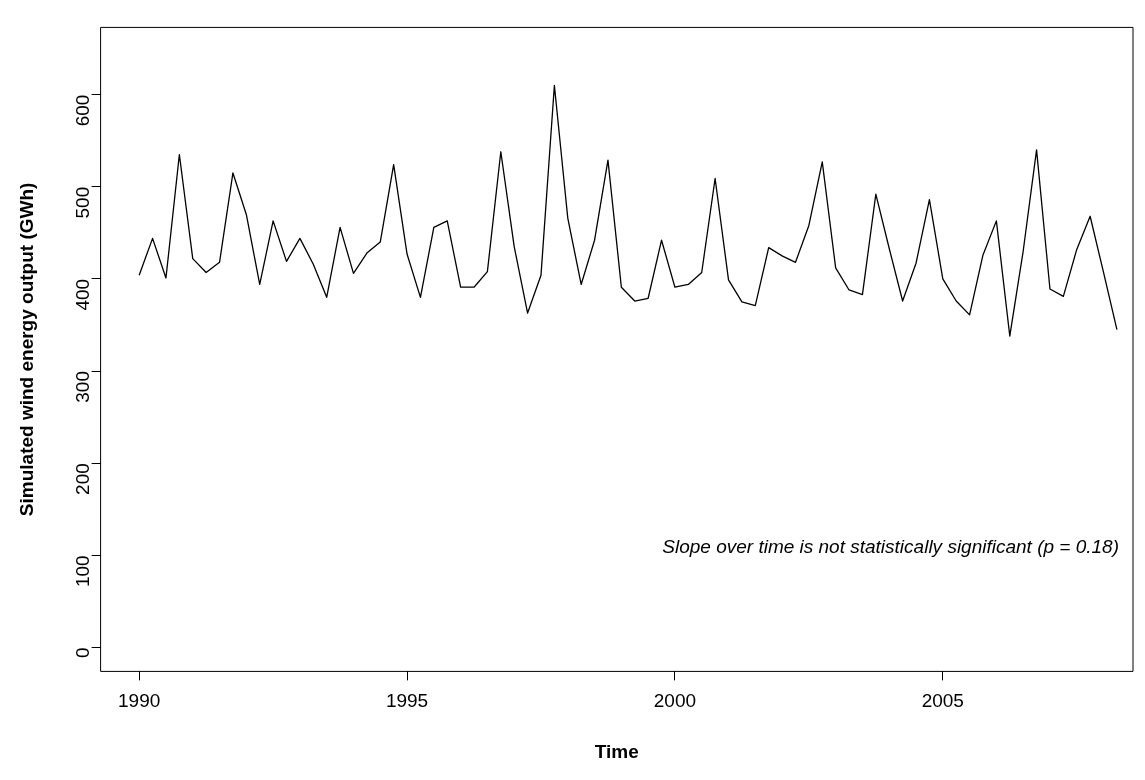 The height and width of the screenshot is (780, 1145). I want to click on x-tick-label: 2000, so click(675, 701).